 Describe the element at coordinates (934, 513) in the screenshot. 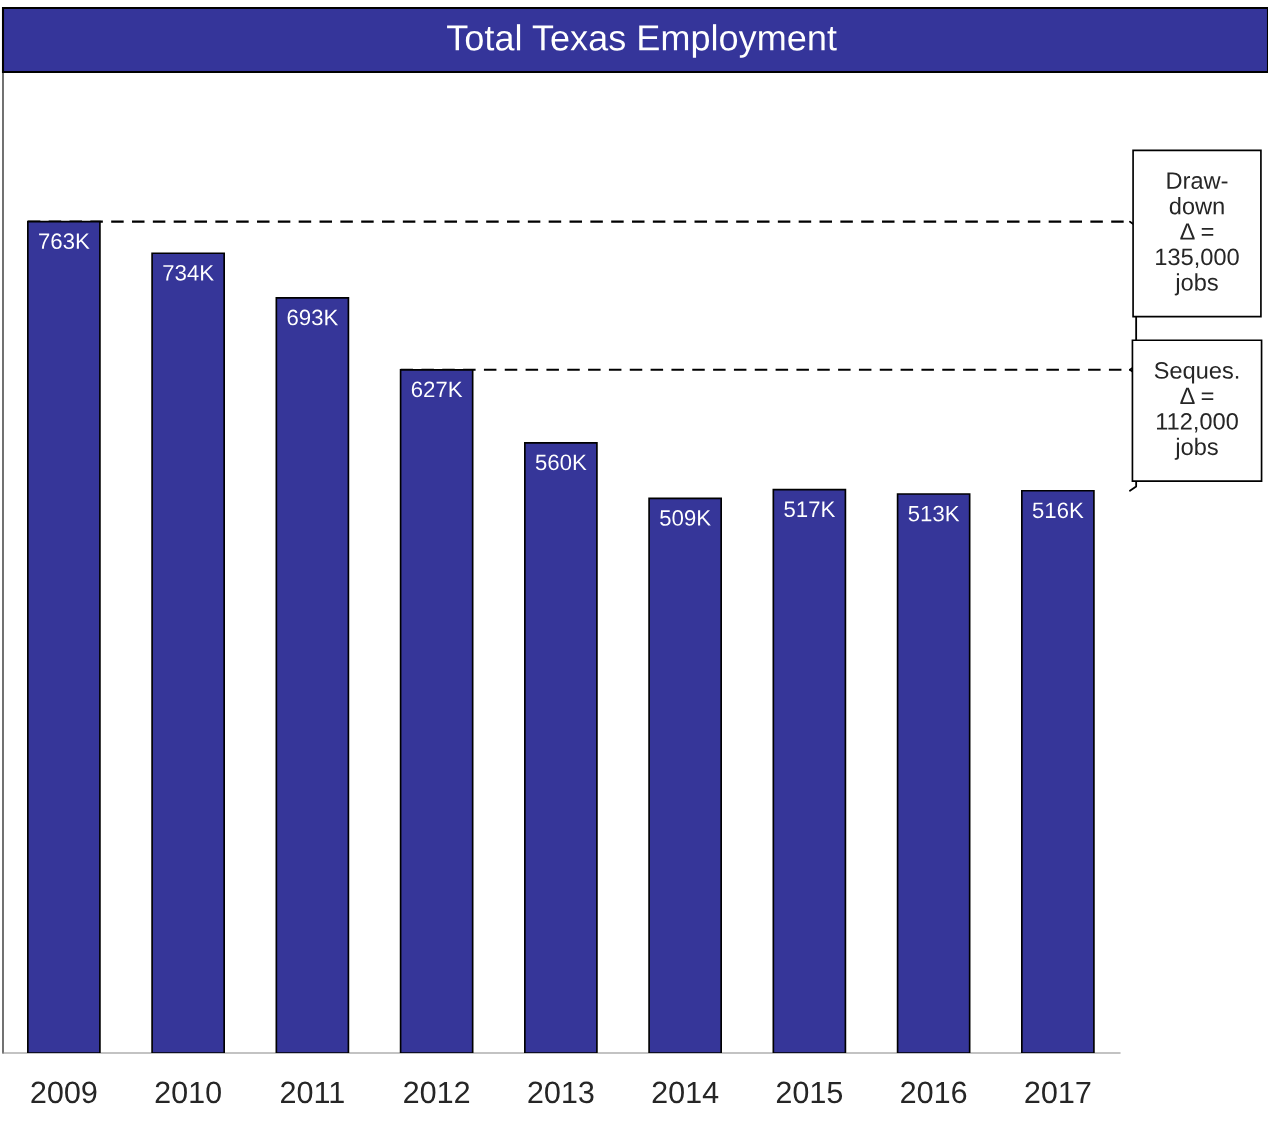

I see `data-label: 513K` at that location.